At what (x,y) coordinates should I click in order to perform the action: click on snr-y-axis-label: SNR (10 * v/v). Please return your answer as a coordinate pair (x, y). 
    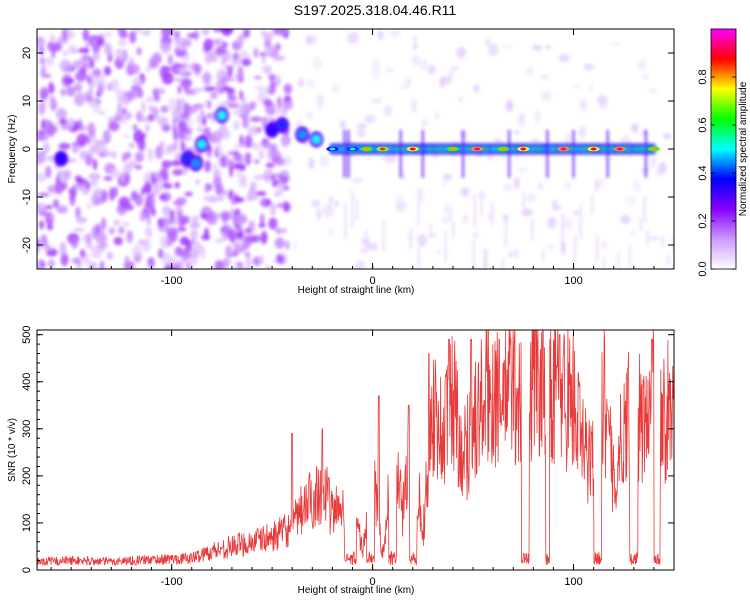
    Looking at the image, I should click on (12, 450).